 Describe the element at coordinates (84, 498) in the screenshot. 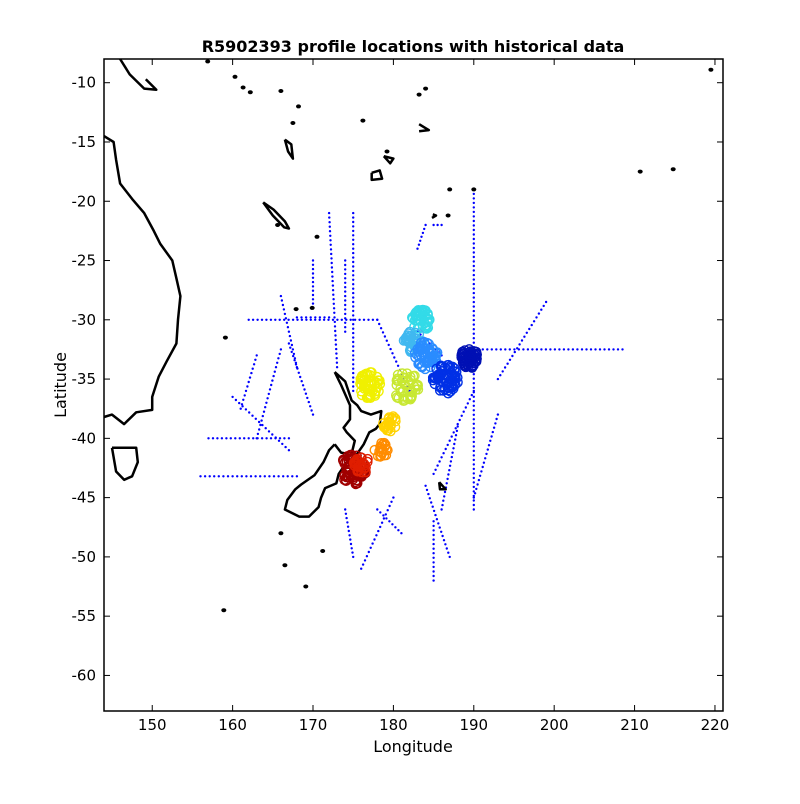

I see `y-tick-label: -45` at that location.